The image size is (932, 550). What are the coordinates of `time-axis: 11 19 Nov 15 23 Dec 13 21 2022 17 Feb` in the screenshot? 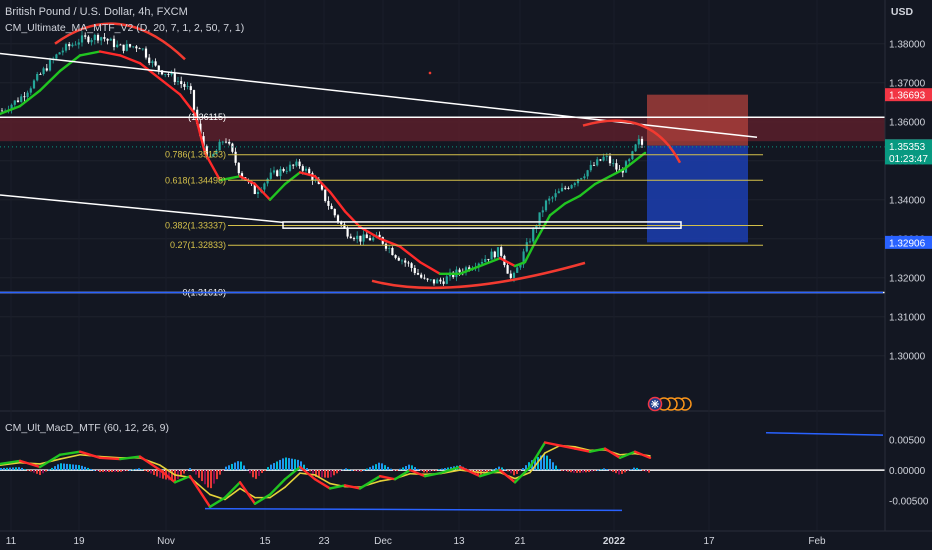 It's located at (466, 538).